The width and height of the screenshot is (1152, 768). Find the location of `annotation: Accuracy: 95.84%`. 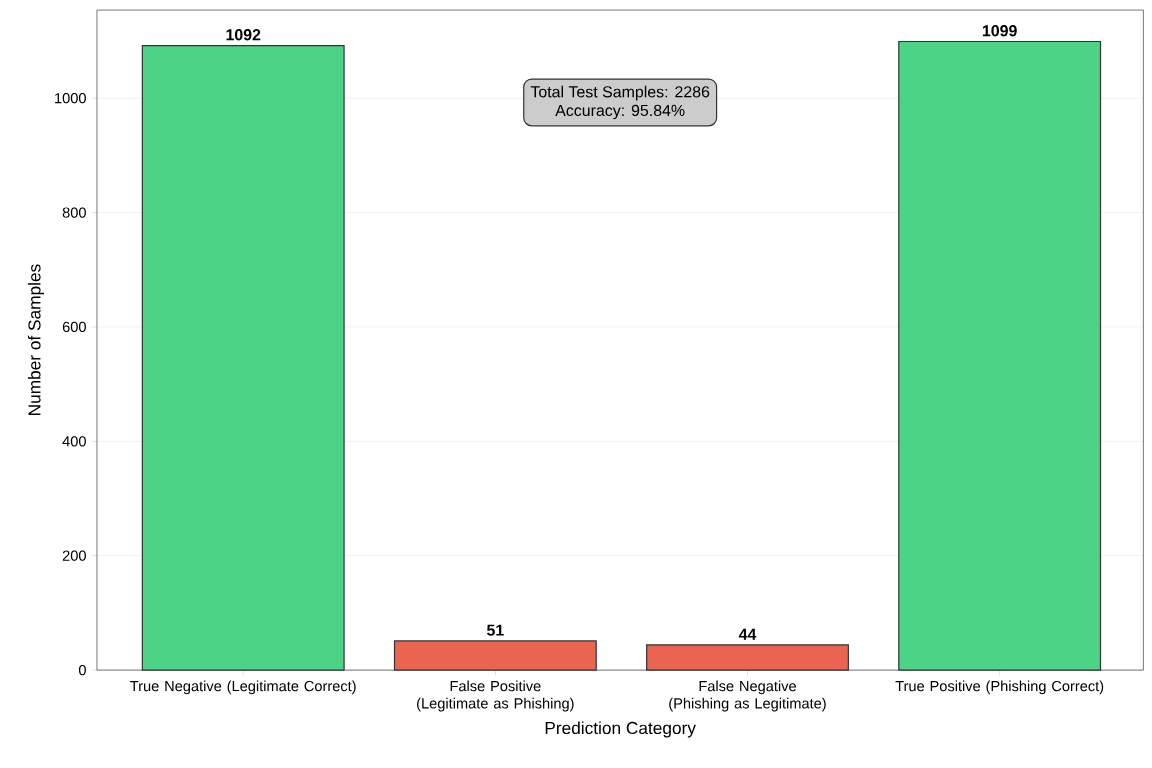

annotation: Accuracy: 95.84% is located at coordinates (620, 112).